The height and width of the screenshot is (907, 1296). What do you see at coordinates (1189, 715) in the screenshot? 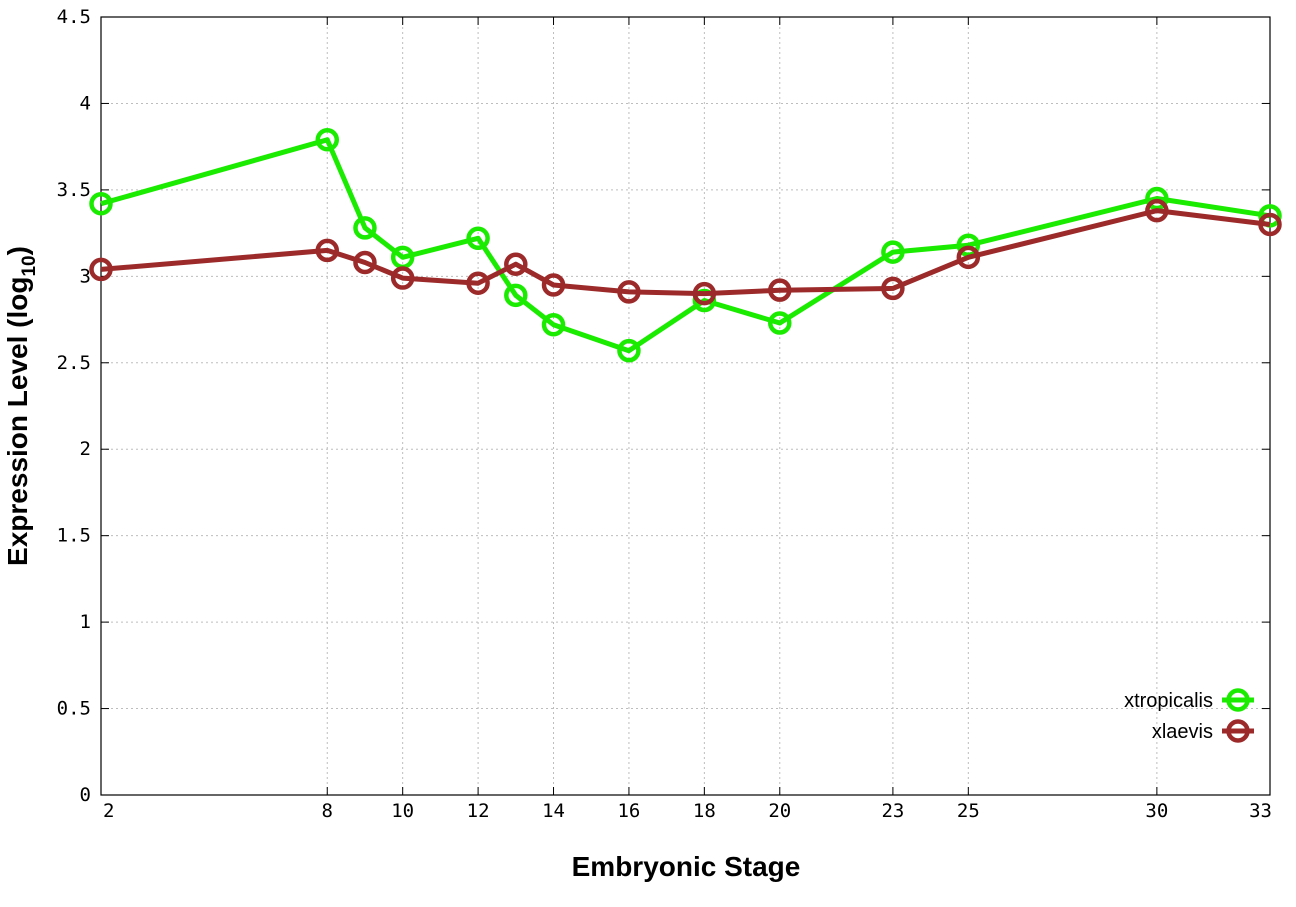
I see `legend: xtropicalis xlaevis` at bounding box center [1189, 715].